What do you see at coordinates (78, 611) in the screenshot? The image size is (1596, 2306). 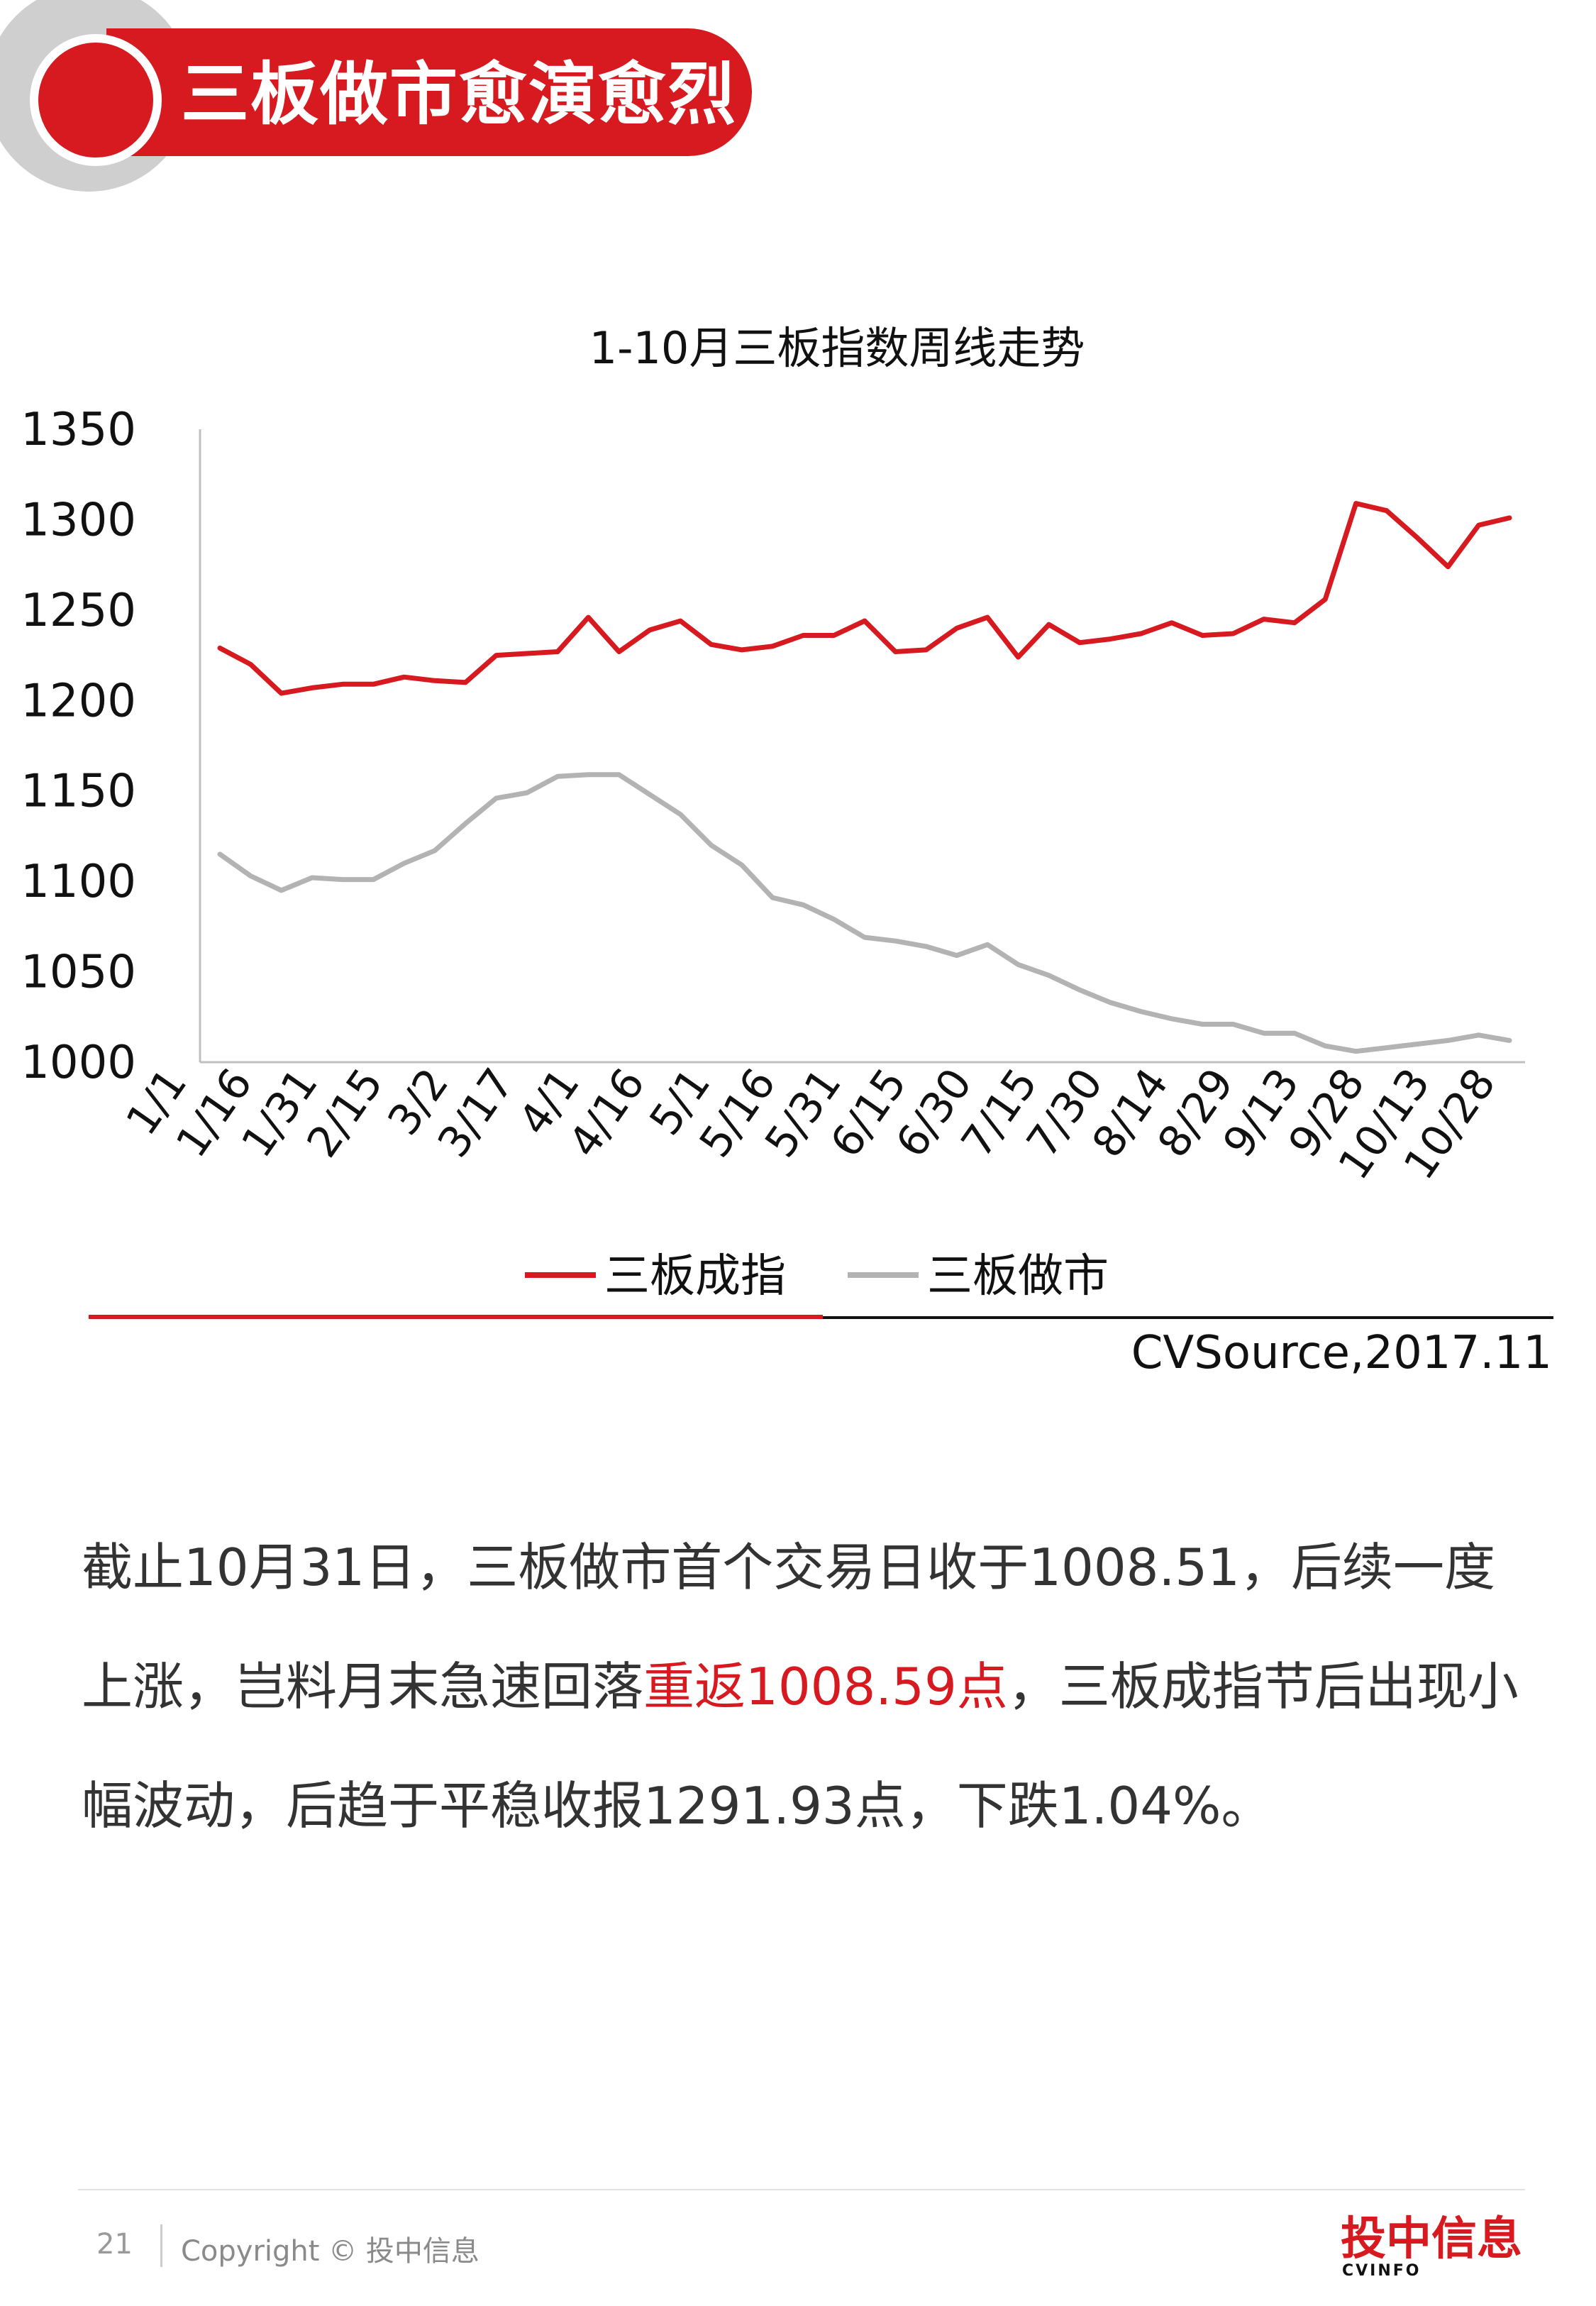 I see `y-tick-label: 1250` at bounding box center [78, 611].